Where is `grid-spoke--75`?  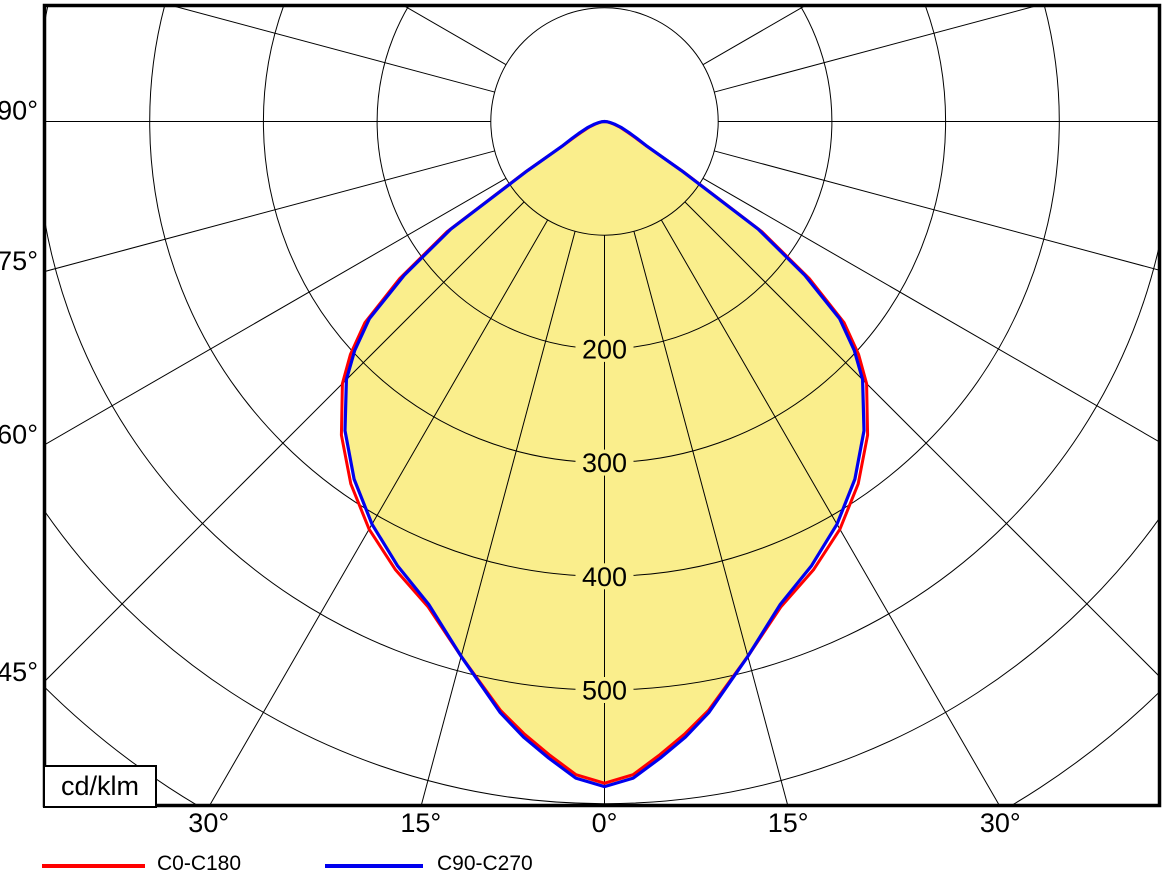 grid-spoke--75 is located at coordinates (269, 211).